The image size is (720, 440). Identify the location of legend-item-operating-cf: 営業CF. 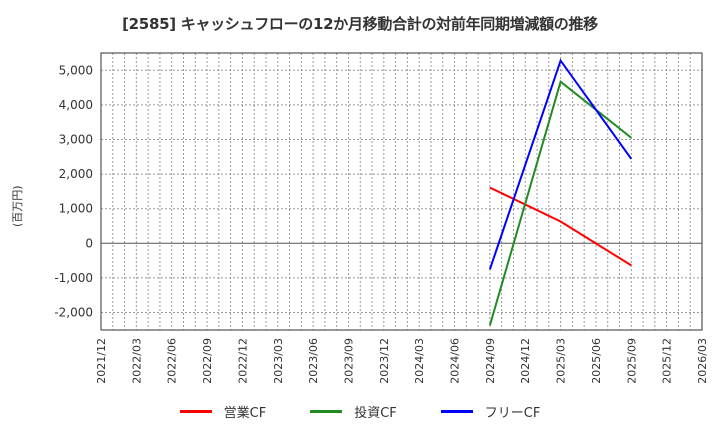
(223, 411).